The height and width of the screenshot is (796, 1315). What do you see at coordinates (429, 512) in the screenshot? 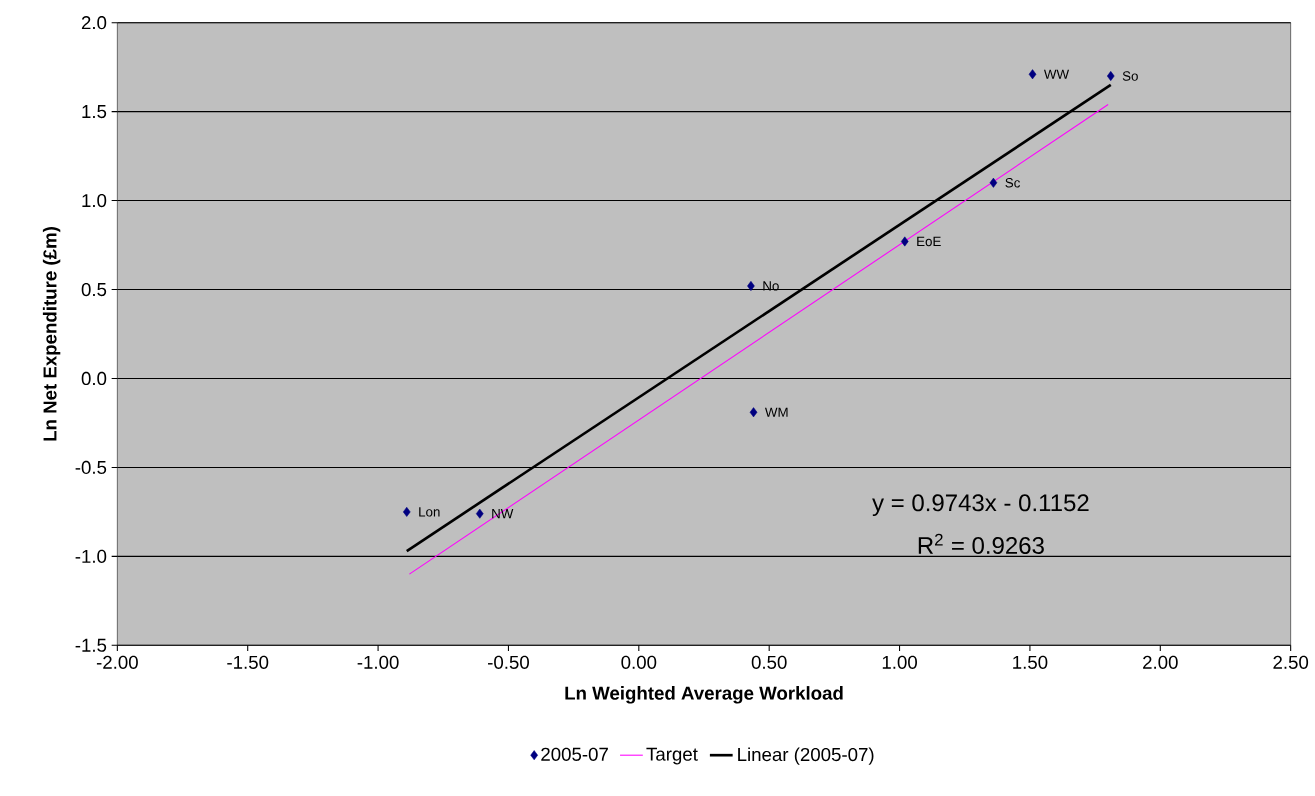
I see `annotation: Lon` at bounding box center [429, 512].